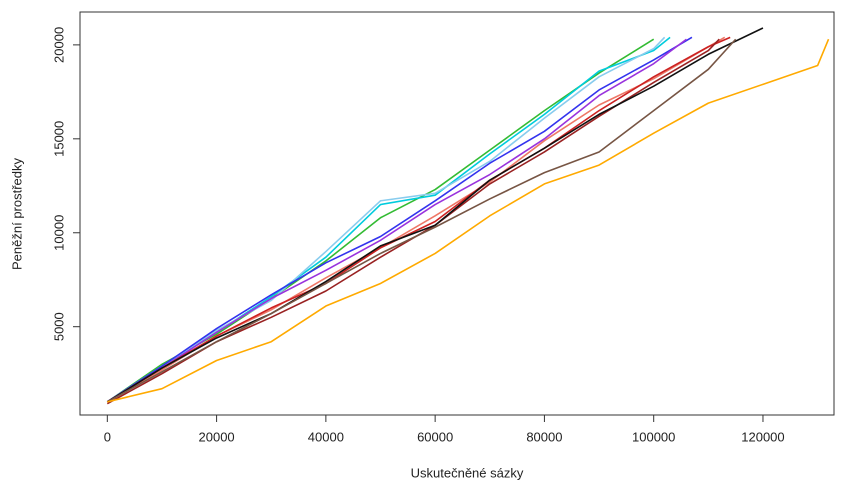 This screenshot has height=485, width=841. I want to click on y-tick-label: 15000, so click(58, 139).